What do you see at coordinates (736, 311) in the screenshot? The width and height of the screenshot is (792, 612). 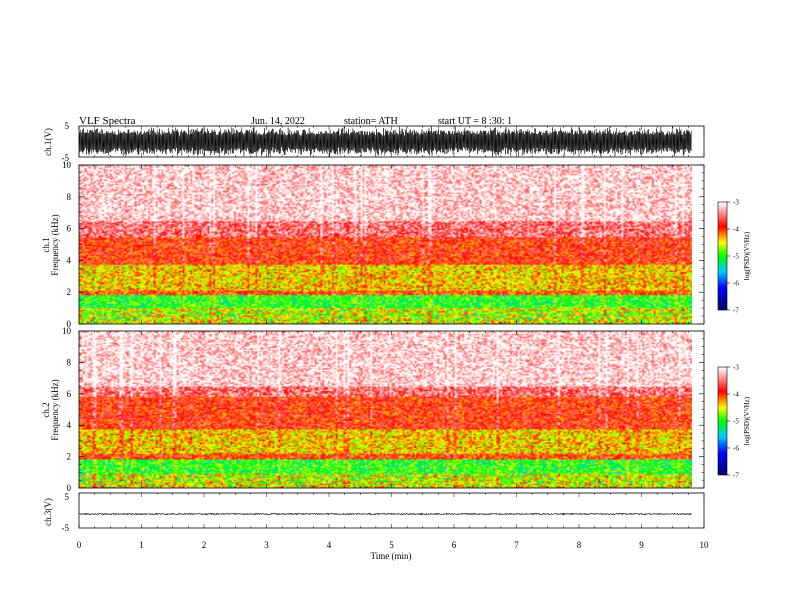 I see `ch1-colorbar-tick-label: -7` at bounding box center [736, 311].